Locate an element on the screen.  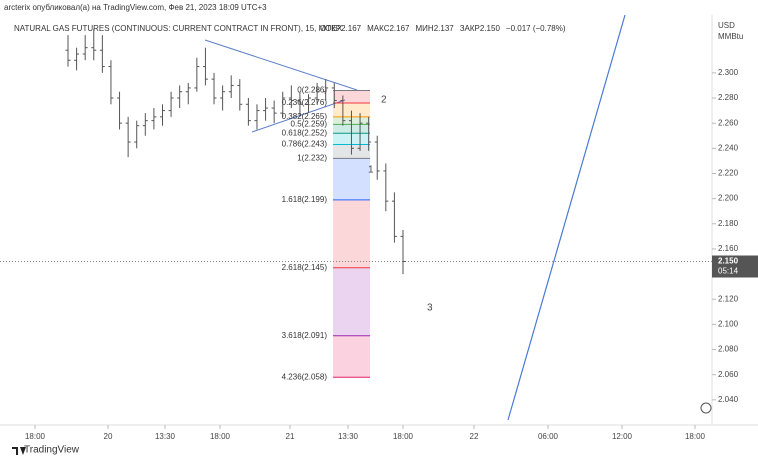
settings-icon is located at coordinates (706, 408).